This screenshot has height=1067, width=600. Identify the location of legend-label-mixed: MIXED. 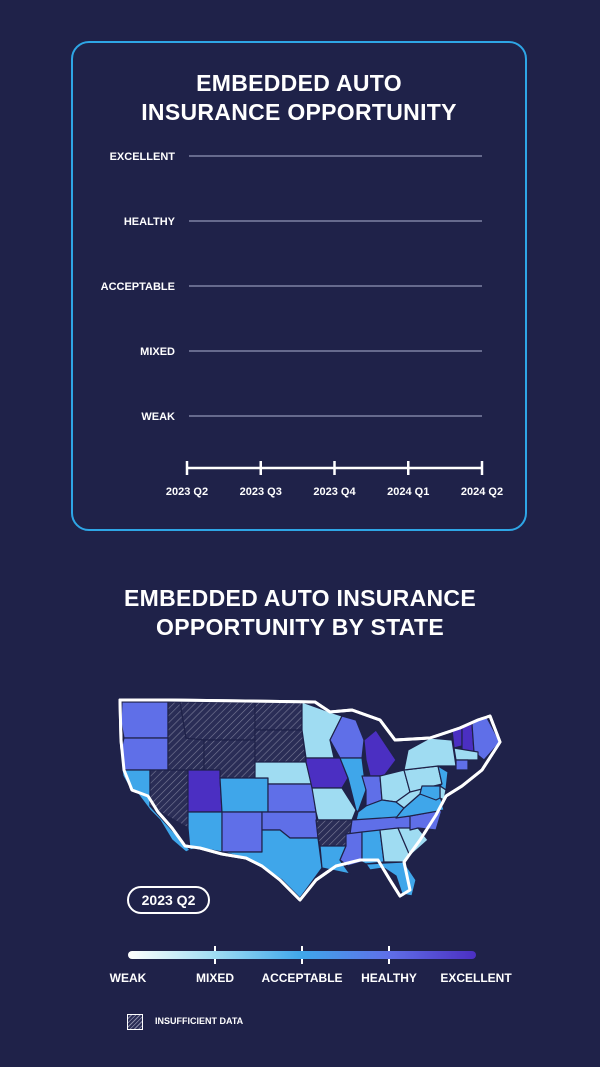
(215, 978).